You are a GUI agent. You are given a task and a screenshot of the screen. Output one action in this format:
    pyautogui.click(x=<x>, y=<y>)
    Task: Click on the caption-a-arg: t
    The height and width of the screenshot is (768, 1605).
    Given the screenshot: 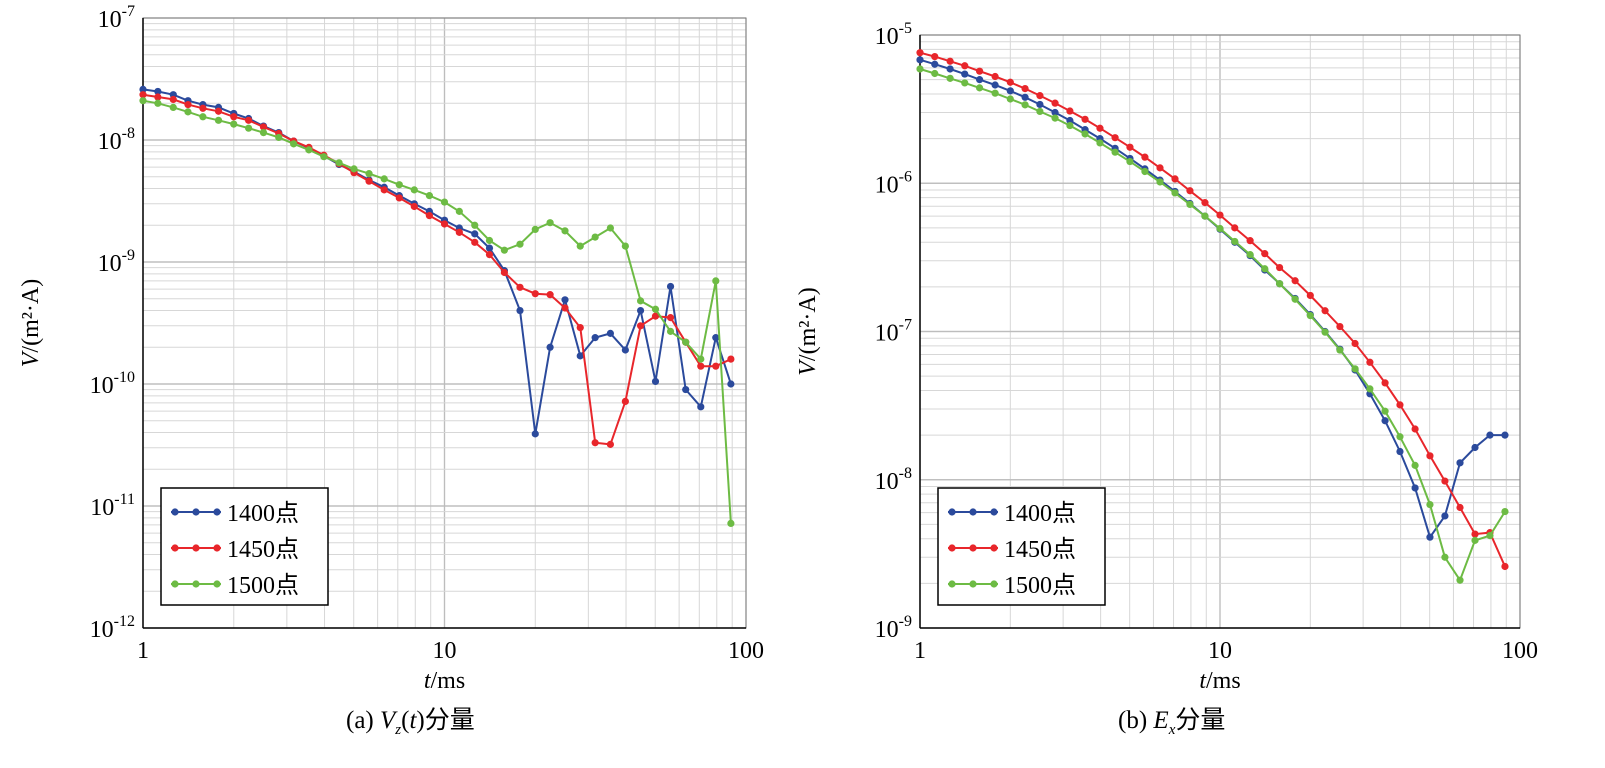 What is the action you would take?
    pyautogui.click(x=413, y=720)
    